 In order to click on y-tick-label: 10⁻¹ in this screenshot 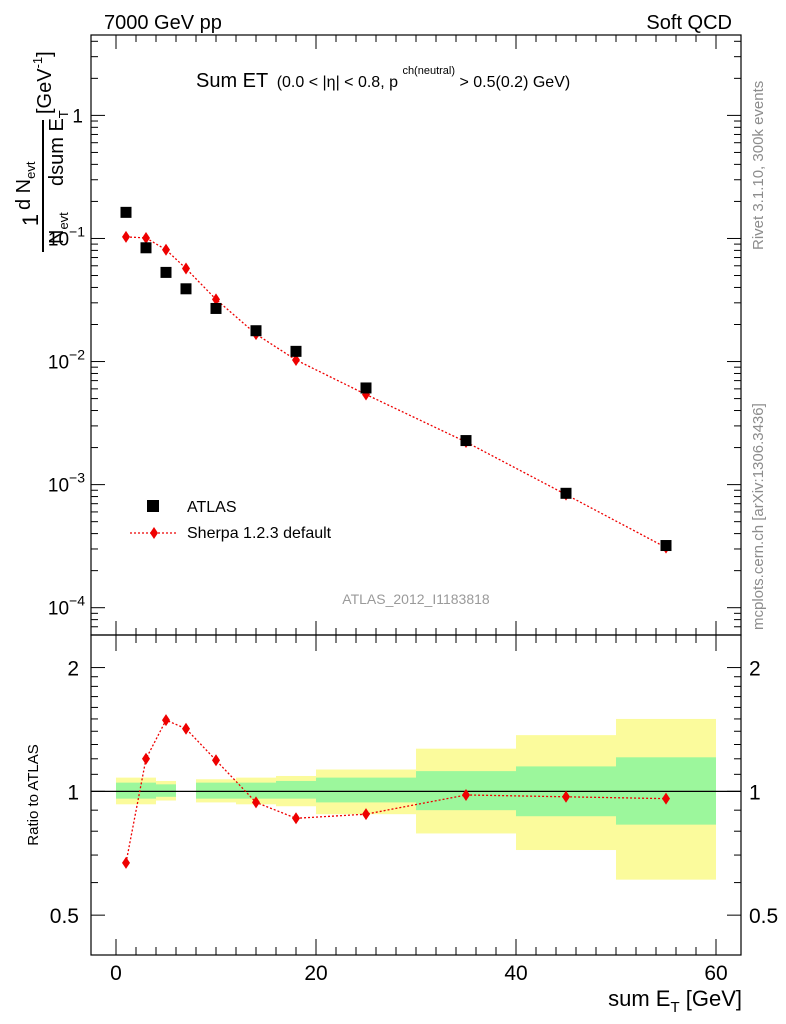, I will do `click(66, 236)`.